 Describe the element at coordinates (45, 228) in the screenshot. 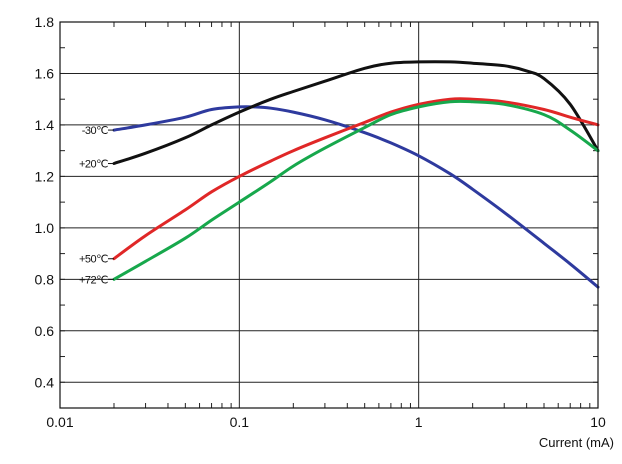

I see `y-tick-label: 1.0` at that location.